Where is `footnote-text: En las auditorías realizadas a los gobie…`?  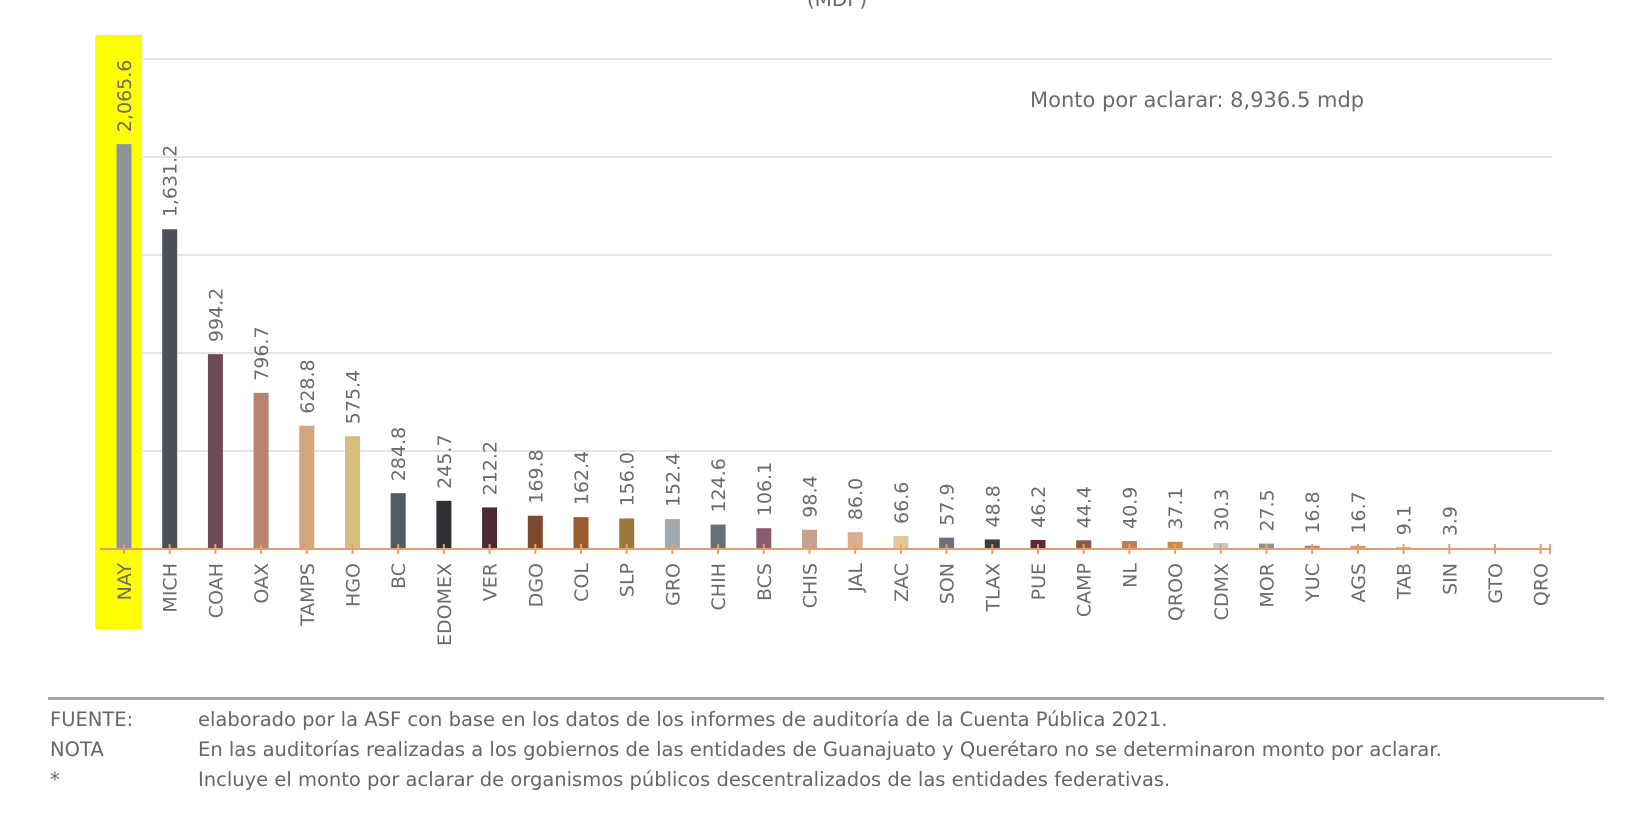
footnote-text: En las auditorías realizadas a los gobie… is located at coordinates (820, 749).